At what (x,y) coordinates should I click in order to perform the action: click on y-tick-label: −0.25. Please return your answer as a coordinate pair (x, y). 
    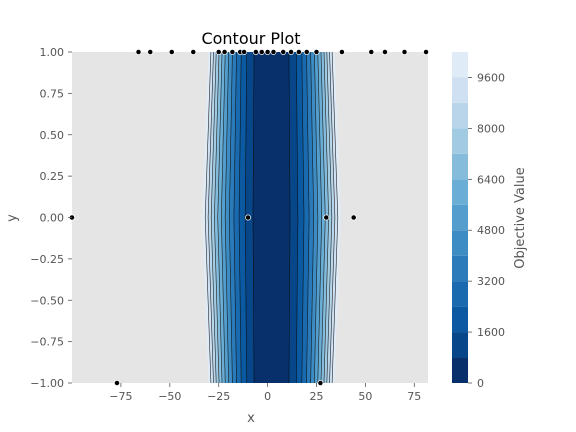
    Looking at the image, I should click on (47, 259).